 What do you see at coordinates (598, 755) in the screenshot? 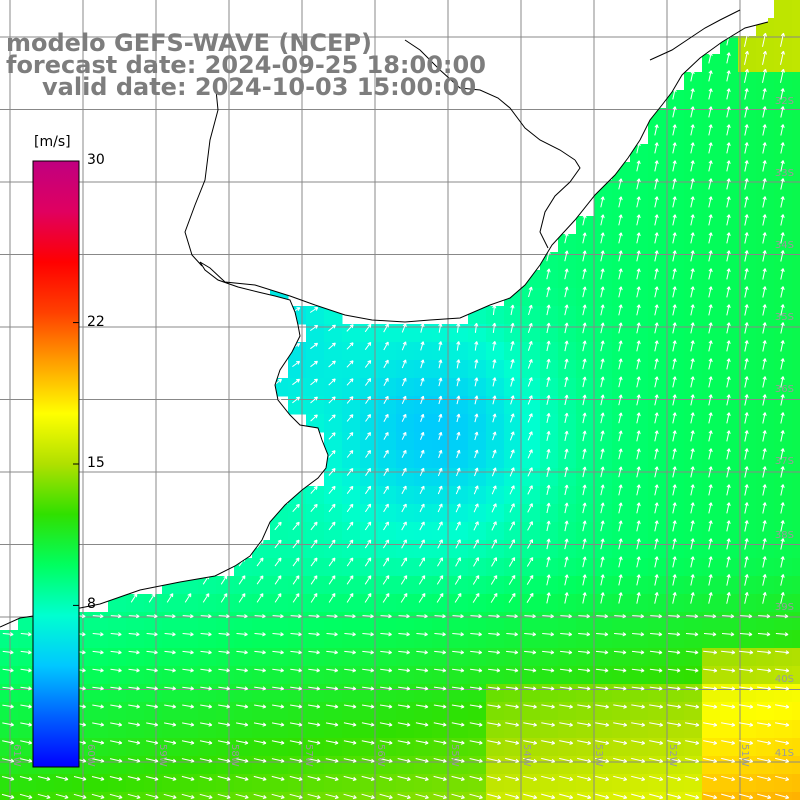
I see `lon-label: 53W` at bounding box center [598, 755].